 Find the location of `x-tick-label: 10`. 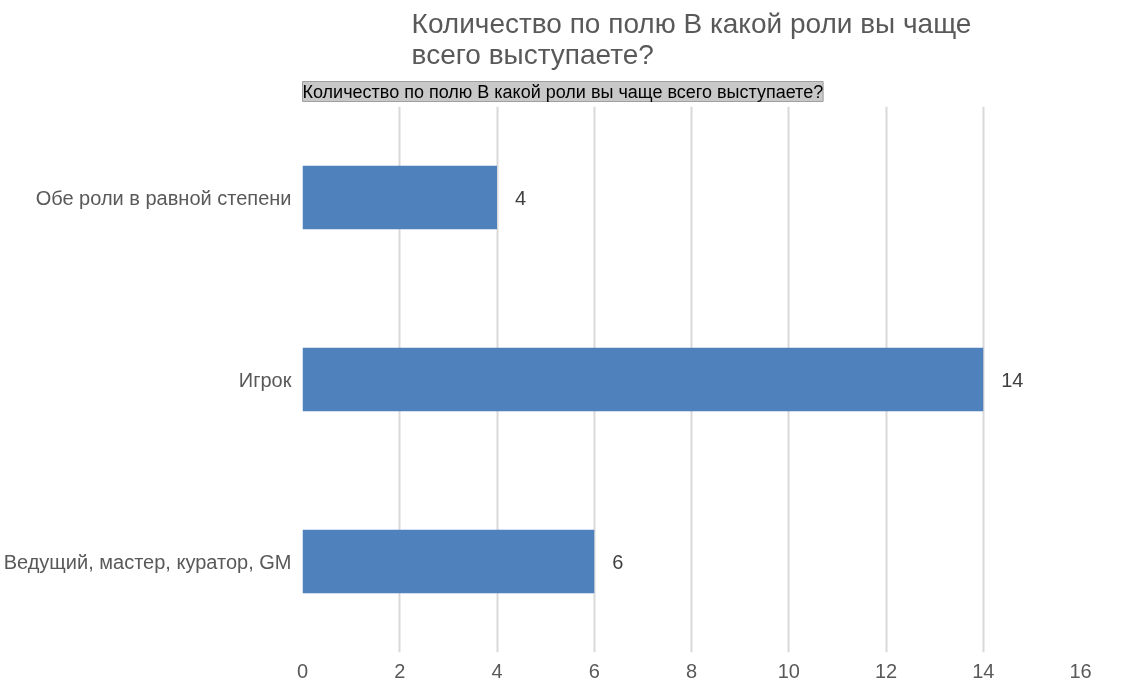

x-tick-label: 10 is located at coordinates (788, 670).